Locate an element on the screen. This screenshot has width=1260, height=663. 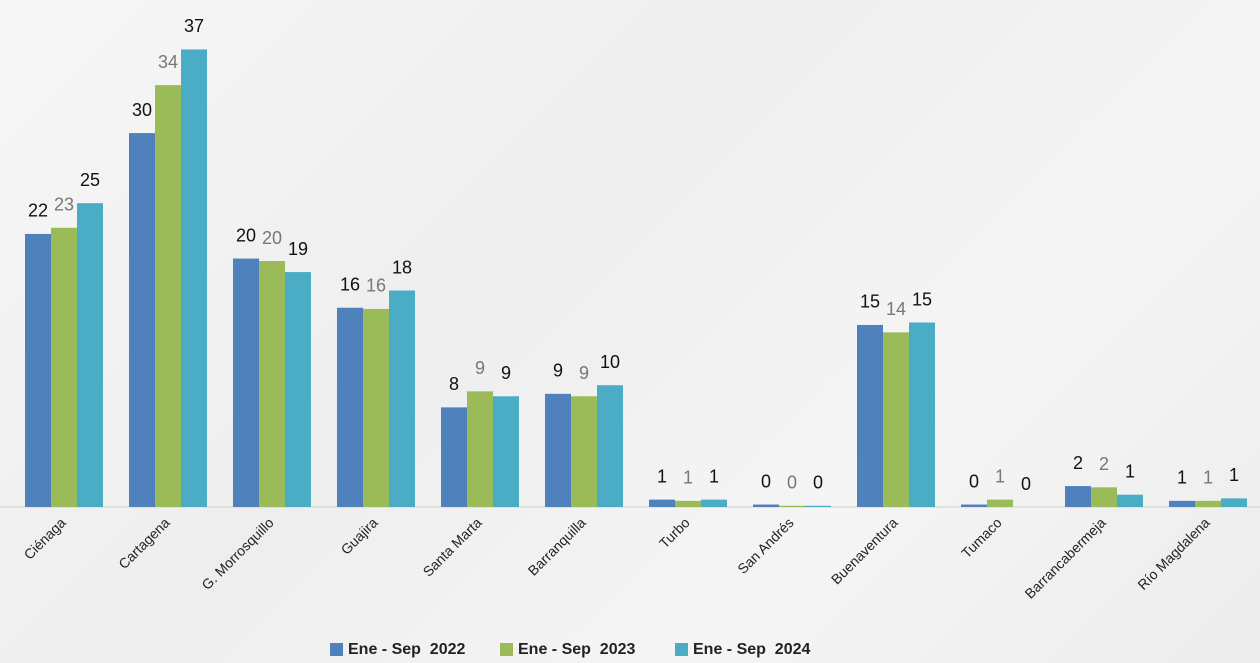
data-label: 18 is located at coordinates (402, 267).